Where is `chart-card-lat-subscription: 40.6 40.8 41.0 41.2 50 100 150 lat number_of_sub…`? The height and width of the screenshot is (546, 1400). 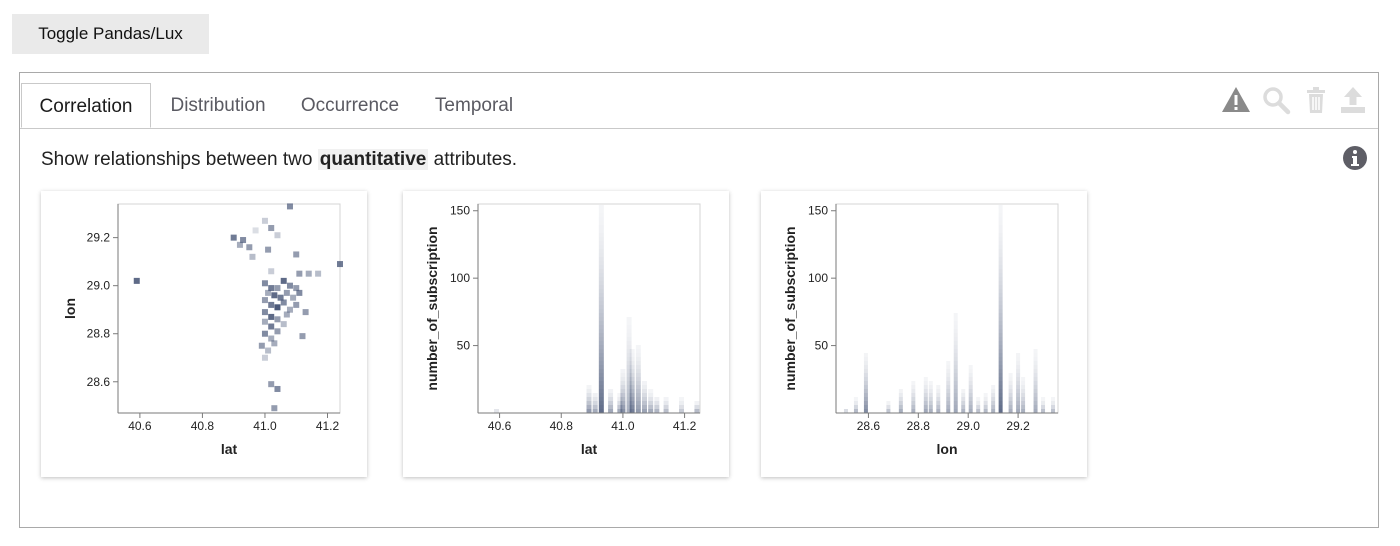 chart-card-lat-subscription: 40.6 40.8 41.0 41.2 50 100 150 lat number_of_sub… is located at coordinates (566, 334).